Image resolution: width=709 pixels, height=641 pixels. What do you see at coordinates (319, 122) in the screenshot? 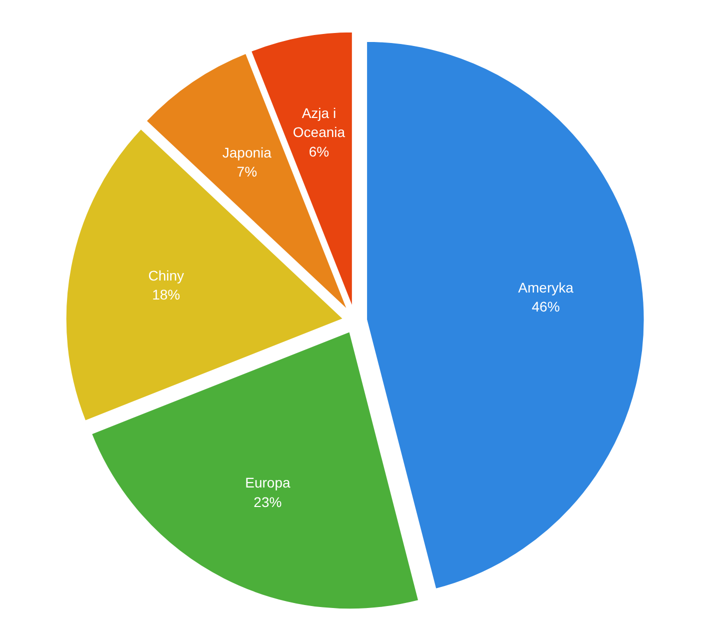
I see `slice-label: Azja i Oceania` at bounding box center [319, 122].